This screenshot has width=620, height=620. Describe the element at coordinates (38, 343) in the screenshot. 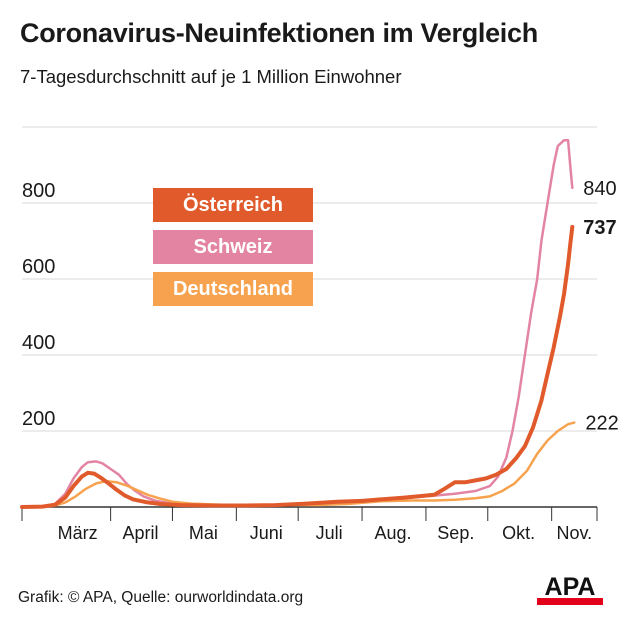

I see `y-tick-label: 400` at that location.